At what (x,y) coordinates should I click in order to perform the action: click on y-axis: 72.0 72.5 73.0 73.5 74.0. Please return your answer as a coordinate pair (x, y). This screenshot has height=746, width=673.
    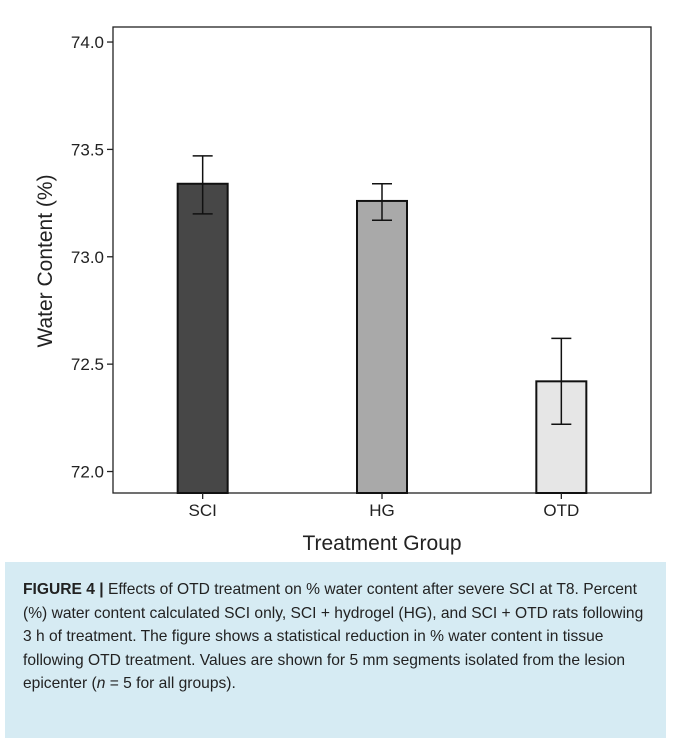
    Looking at the image, I should click on (92, 257).